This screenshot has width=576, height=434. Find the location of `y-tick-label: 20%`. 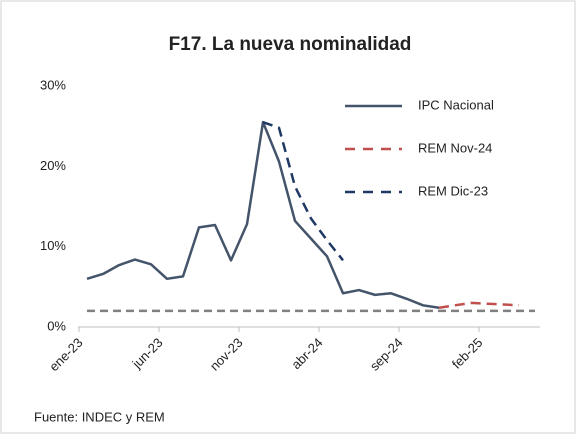

y-tick-label: 20% is located at coordinates (53, 165).